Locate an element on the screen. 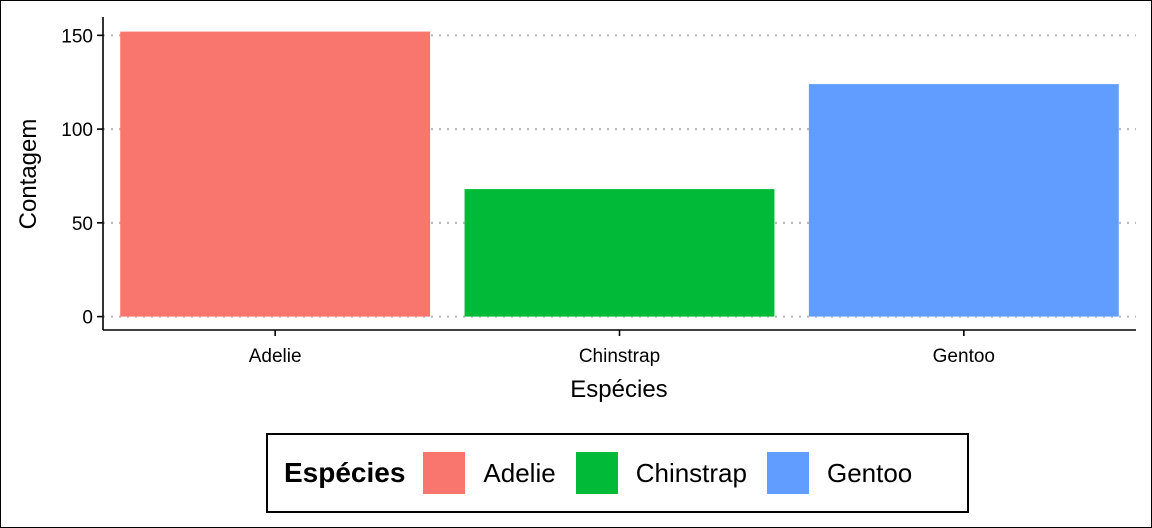 This screenshot has width=1152, height=528. legend-key-gentoo is located at coordinates (787, 473).